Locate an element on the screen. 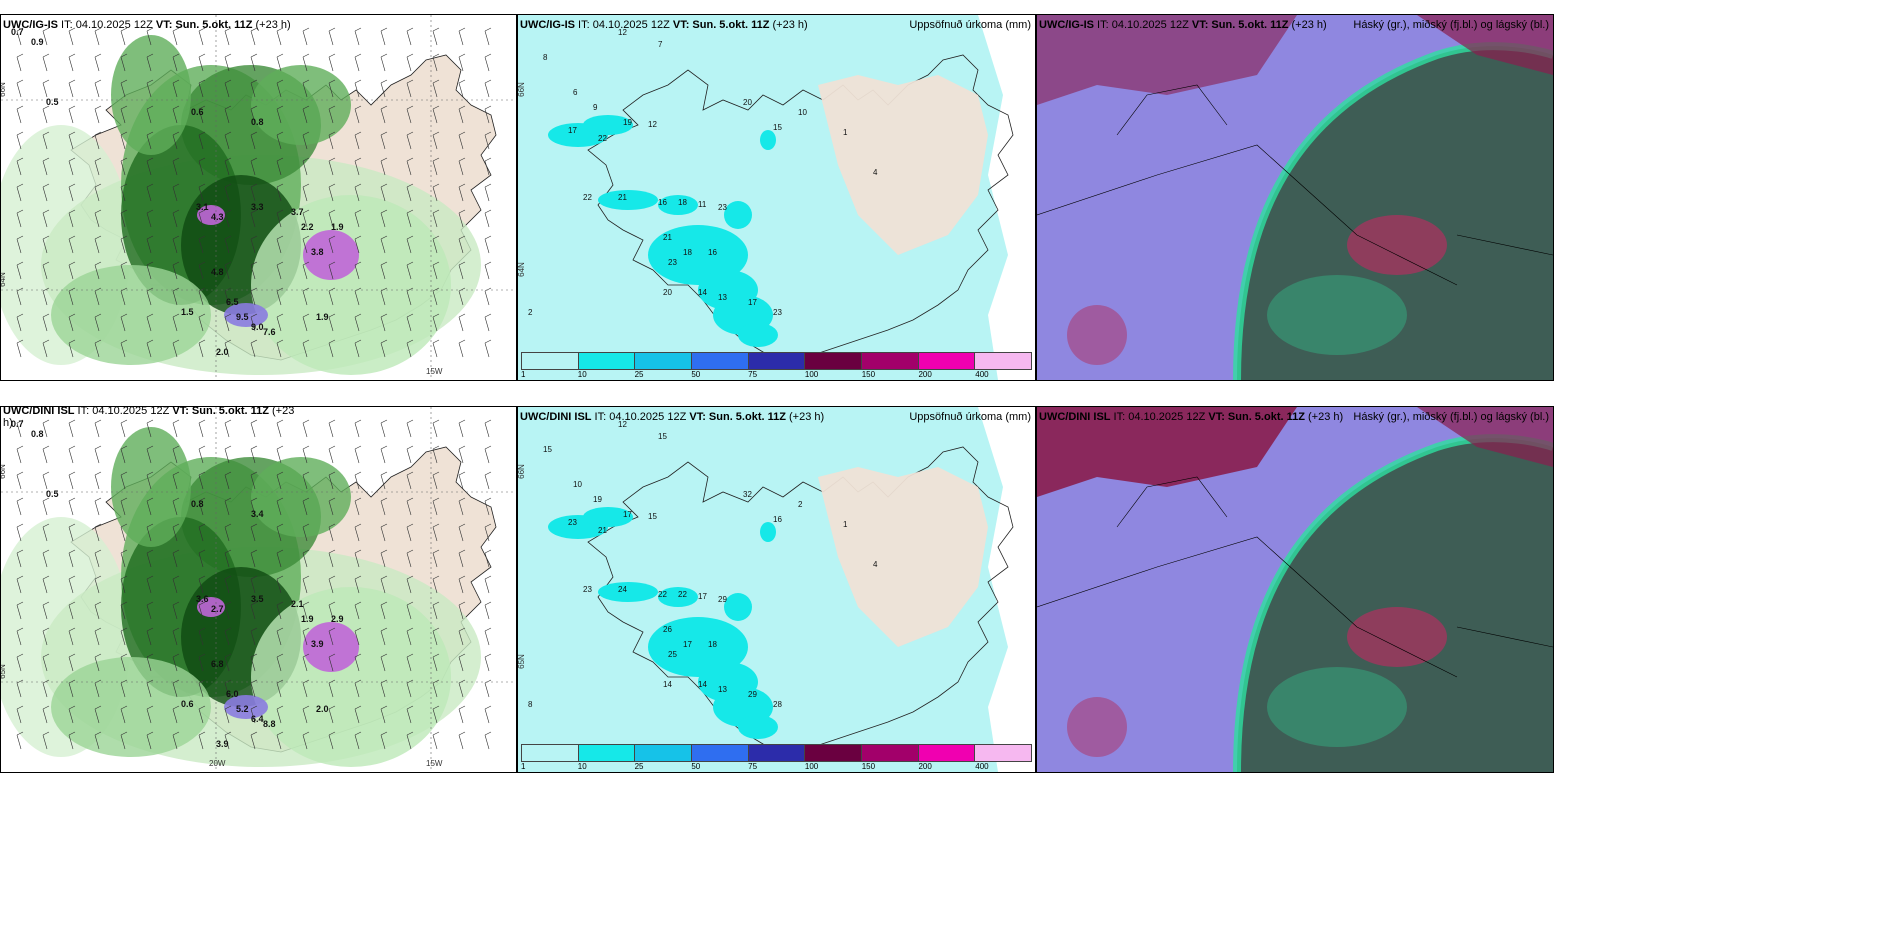 This screenshot has width=1900, height=950. value-label: 0.9 is located at coordinates (37, 42).